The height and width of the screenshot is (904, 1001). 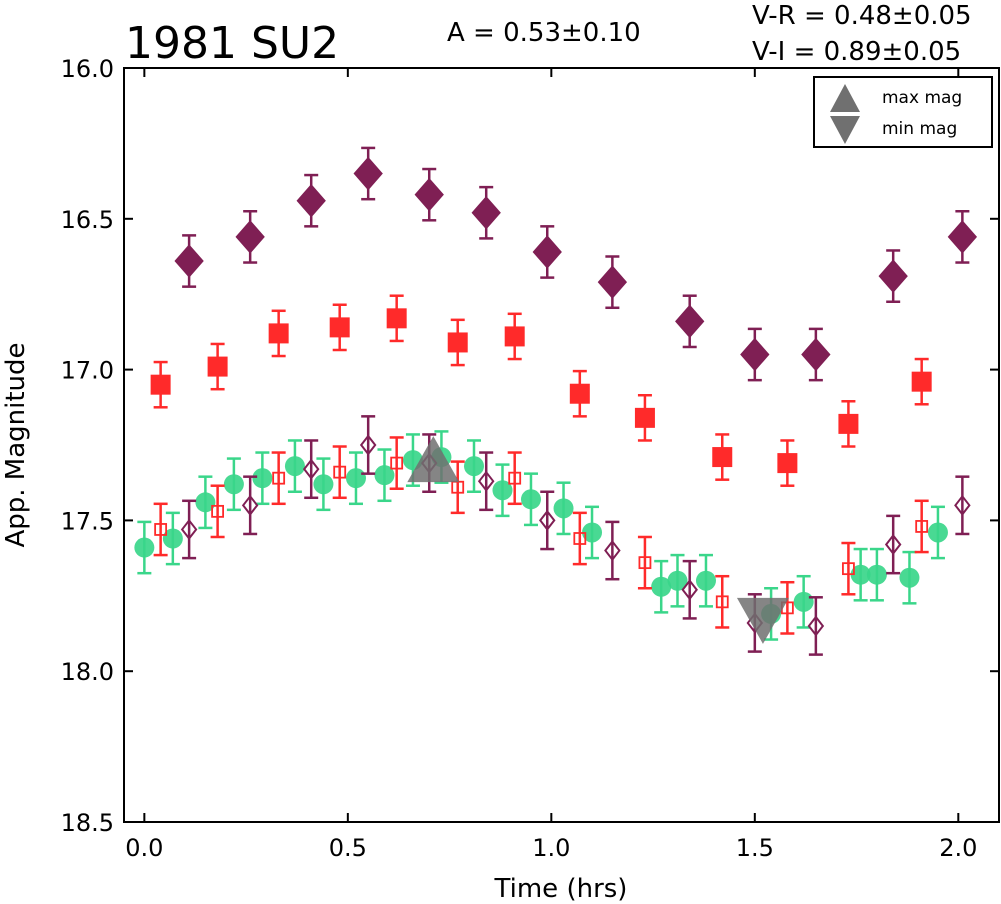 I want to click on x-tick-label: 0.5, so click(x=348, y=848).